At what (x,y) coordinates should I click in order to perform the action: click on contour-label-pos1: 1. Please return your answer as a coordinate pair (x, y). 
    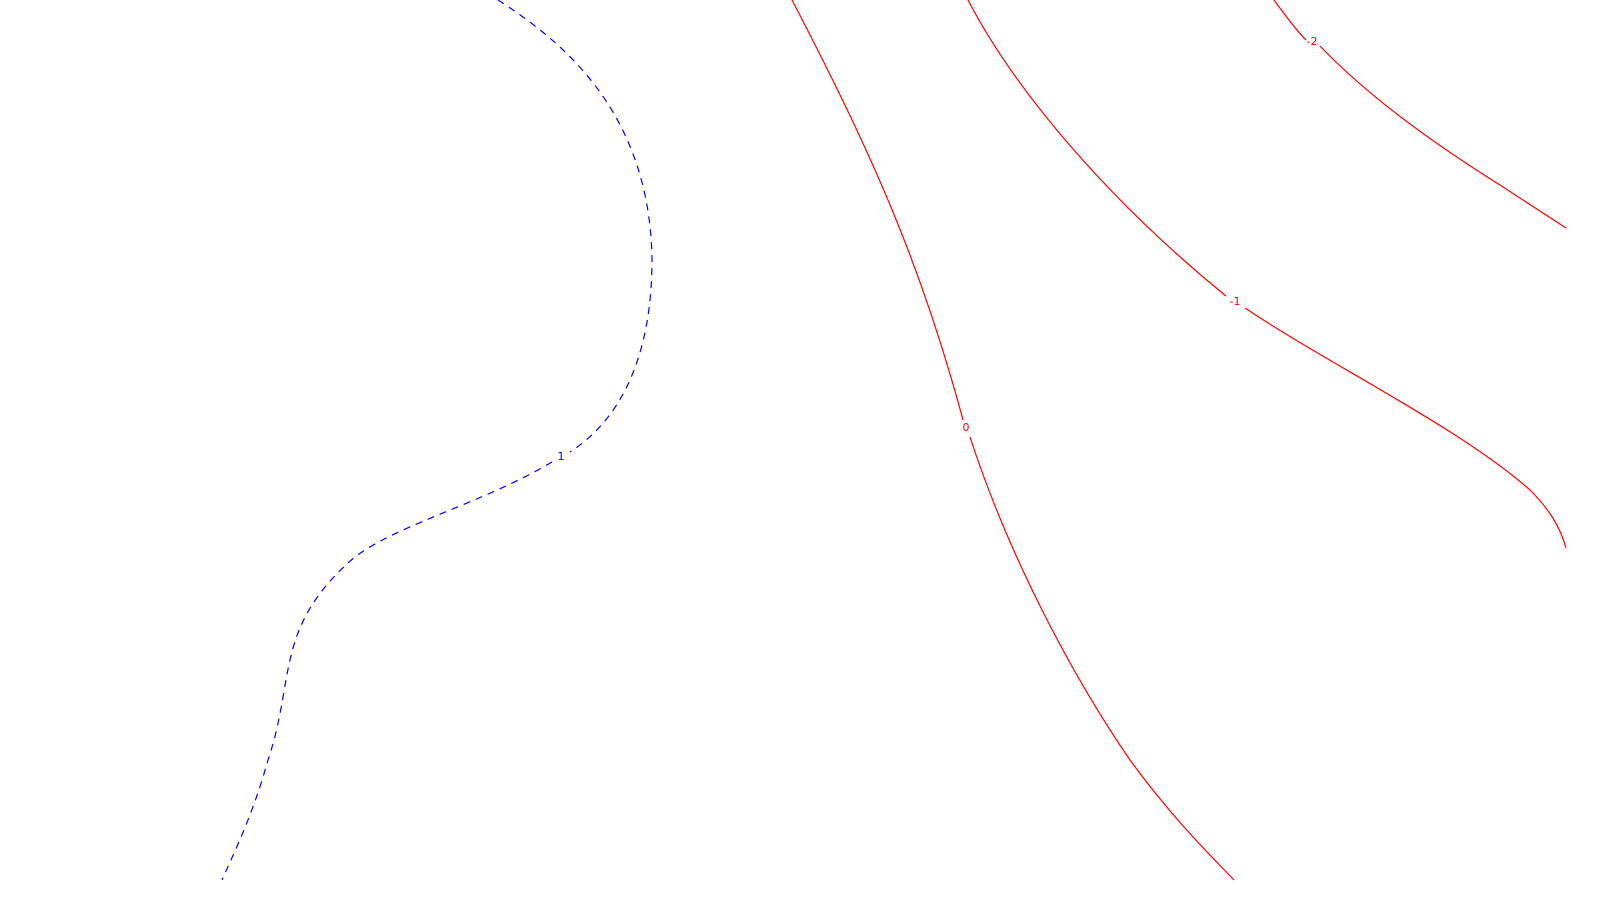
    Looking at the image, I should click on (561, 456).